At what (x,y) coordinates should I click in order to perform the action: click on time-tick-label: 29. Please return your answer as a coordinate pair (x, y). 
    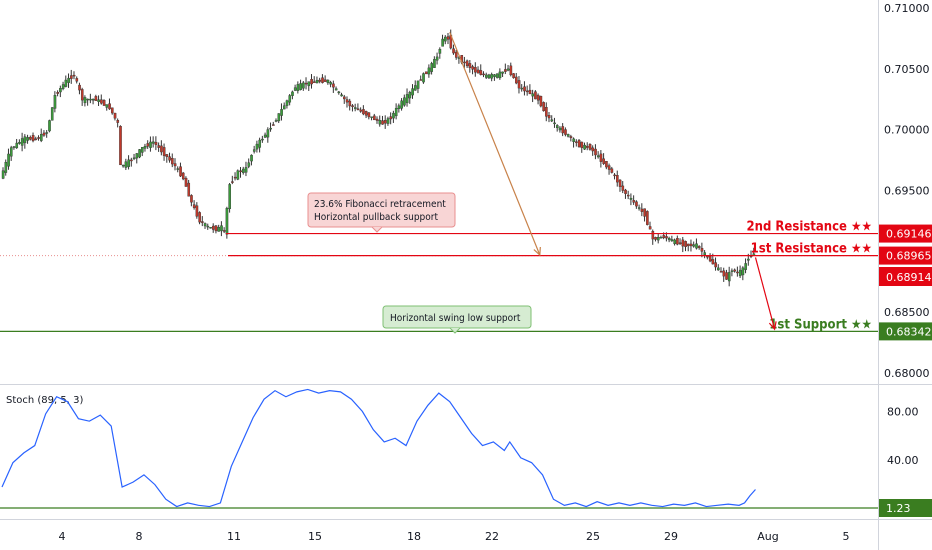
    Looking at the image, I should click on (671, 536).